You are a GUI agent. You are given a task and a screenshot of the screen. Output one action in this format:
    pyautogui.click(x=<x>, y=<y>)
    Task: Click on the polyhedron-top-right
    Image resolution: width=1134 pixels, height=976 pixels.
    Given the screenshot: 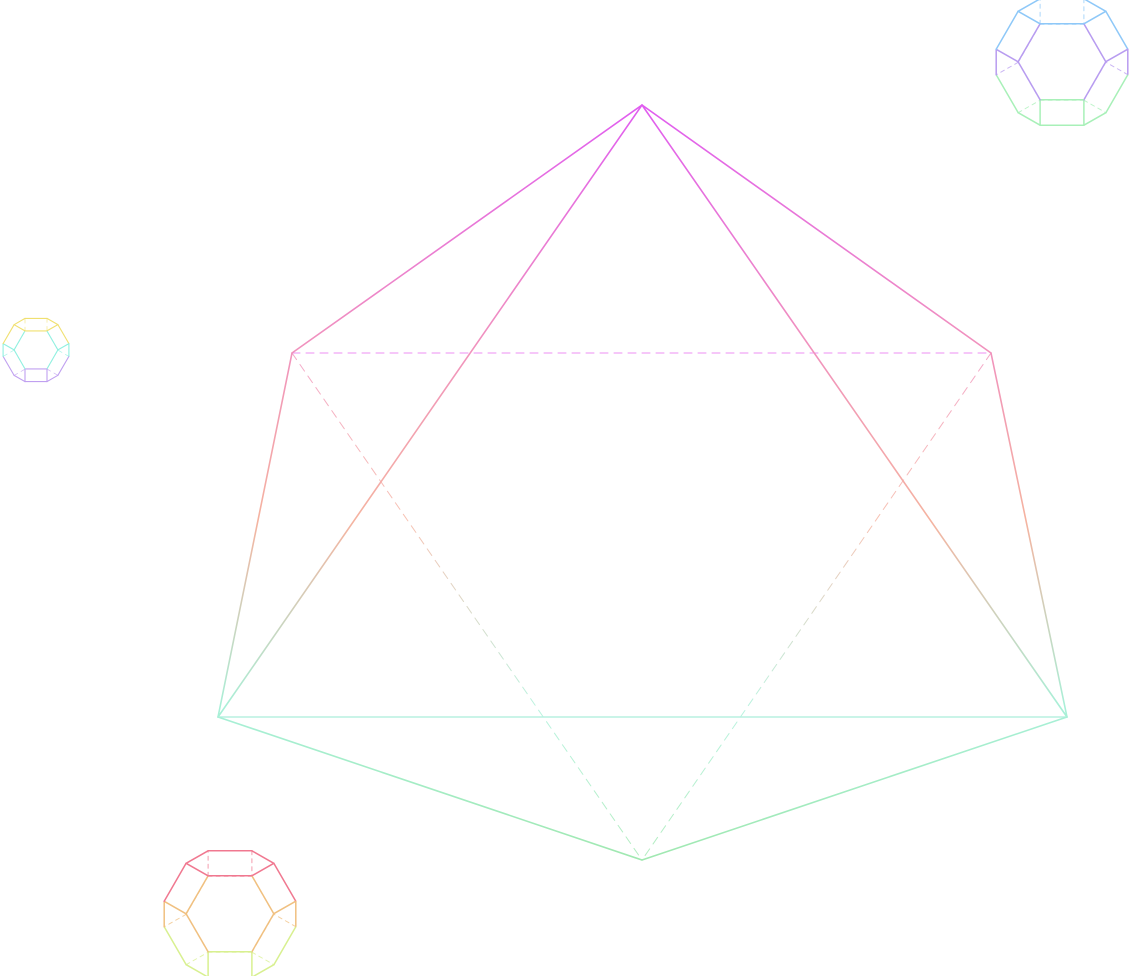 What is the action you would take?
    pyautogui.click(x=1062, y=63)
    